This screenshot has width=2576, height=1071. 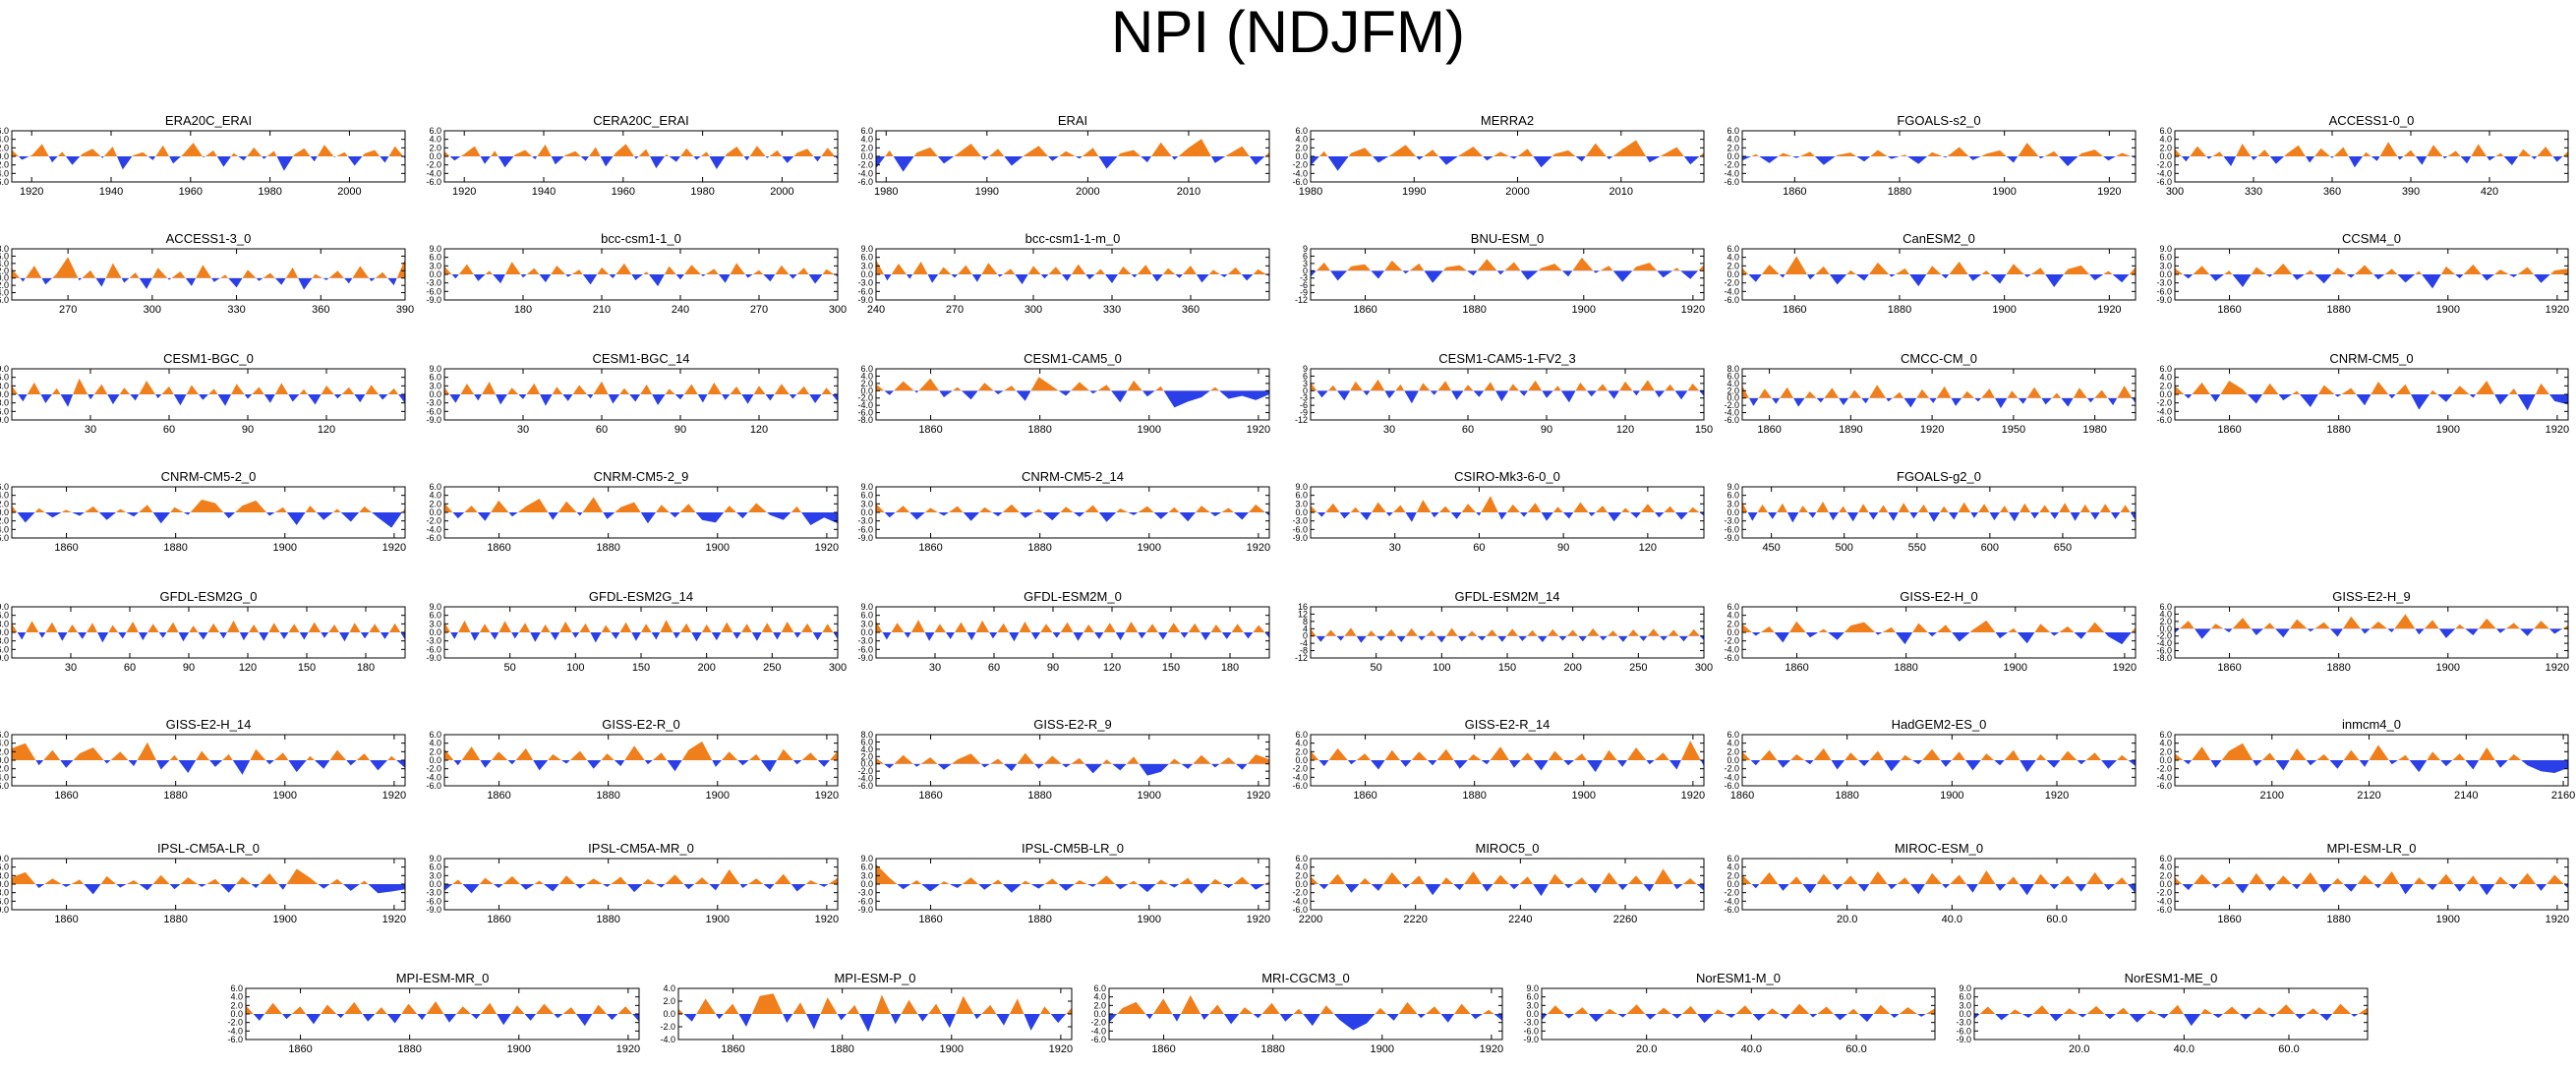 What do you see at coordinates (838, 310) in the screenshot?
I see `x-tick-label: 300` at bounding box center [838, 310].